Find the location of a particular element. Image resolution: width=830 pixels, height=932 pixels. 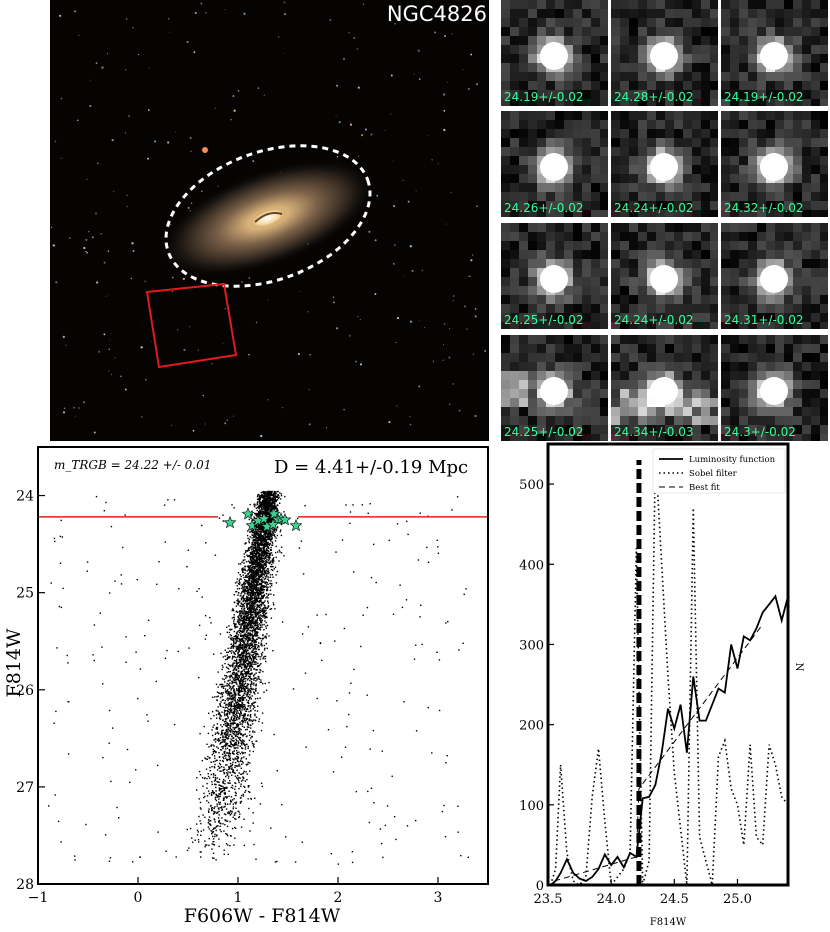

star-thumbnail: 24.25+/-0.02 is located at coordinates (554, 388).